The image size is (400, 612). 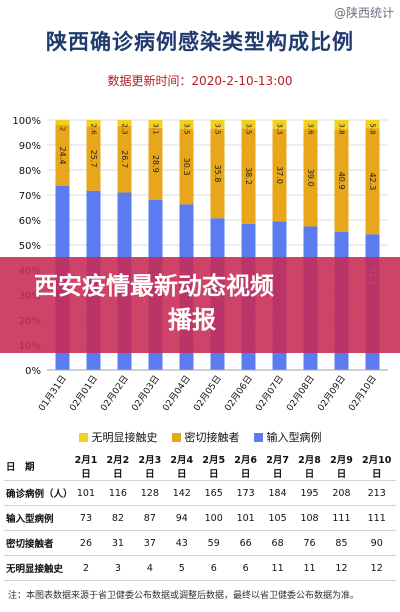 I want to click on footnote: 注：本图表数据来源于省卫健委公布数据或调整后数据，最终以省卫健委公布数据为准。, so click(x=184, y=596).